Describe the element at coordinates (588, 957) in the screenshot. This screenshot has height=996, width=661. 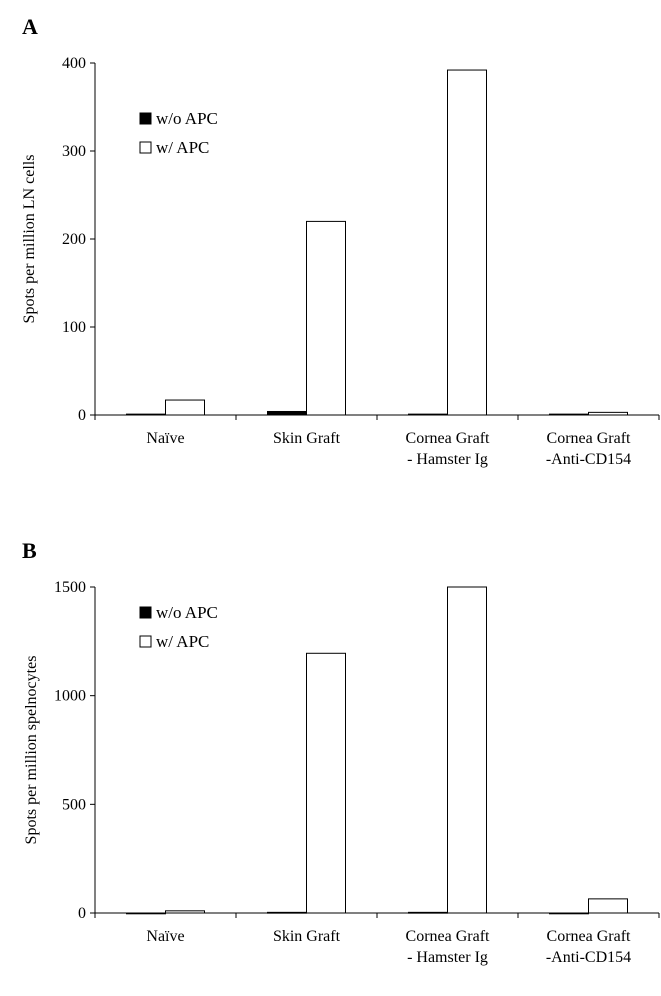
I see `x-tick-label-b: -Anti-CD154` at that location.